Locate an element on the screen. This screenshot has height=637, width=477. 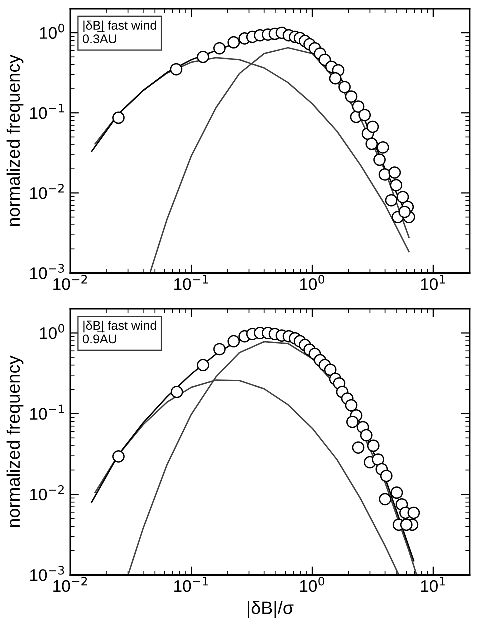
annotation: 0.3AU is located at coordinates (99, 39).